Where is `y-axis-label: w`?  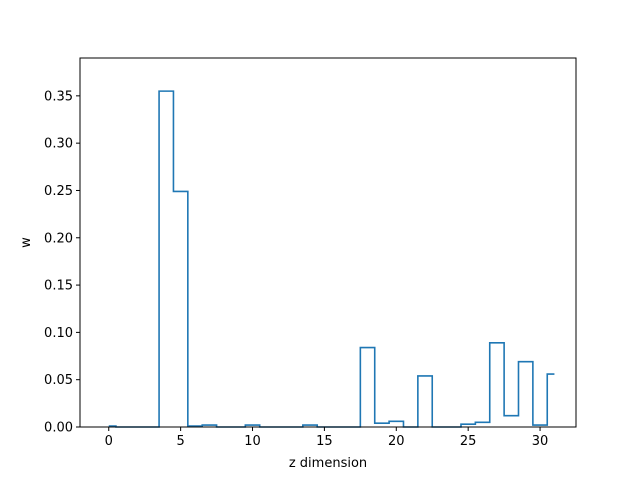
y-axis-label: w is located at coordinates (26, 242).